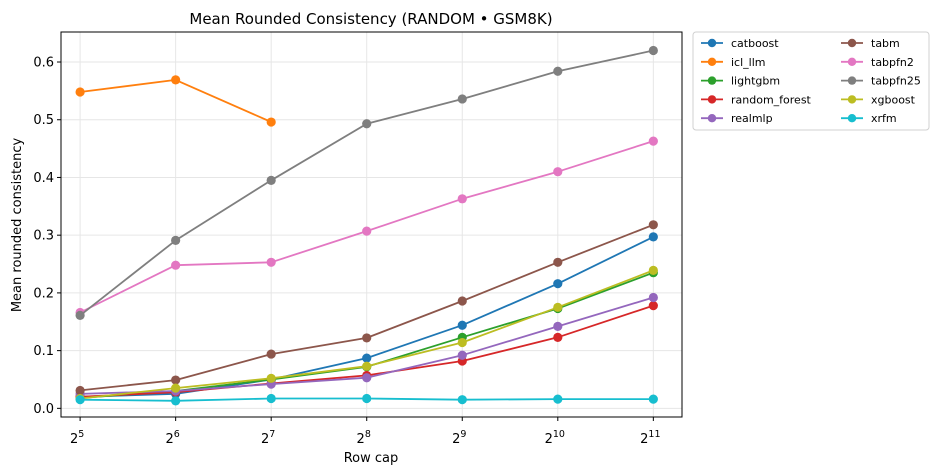  I want to click on legend-frame, so click(811, 81).